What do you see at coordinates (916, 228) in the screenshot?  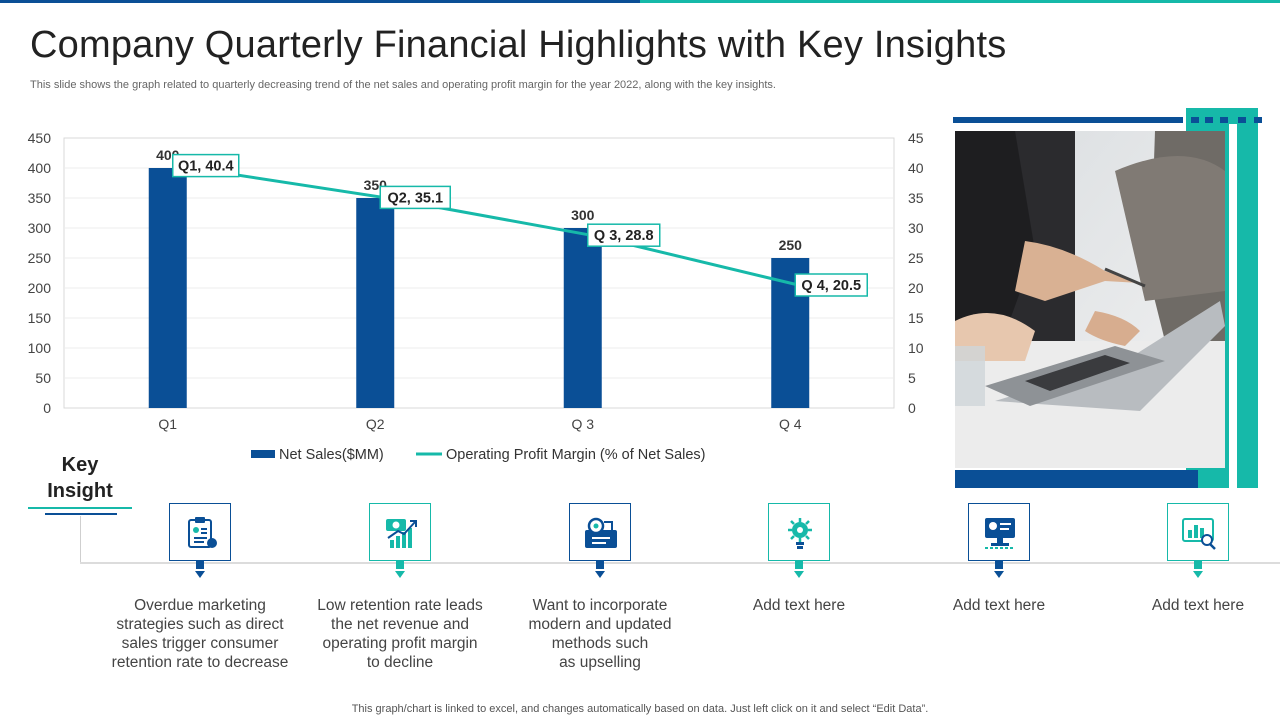 I see `y-right-tick-label: 30` at bounding box center [916, 228].